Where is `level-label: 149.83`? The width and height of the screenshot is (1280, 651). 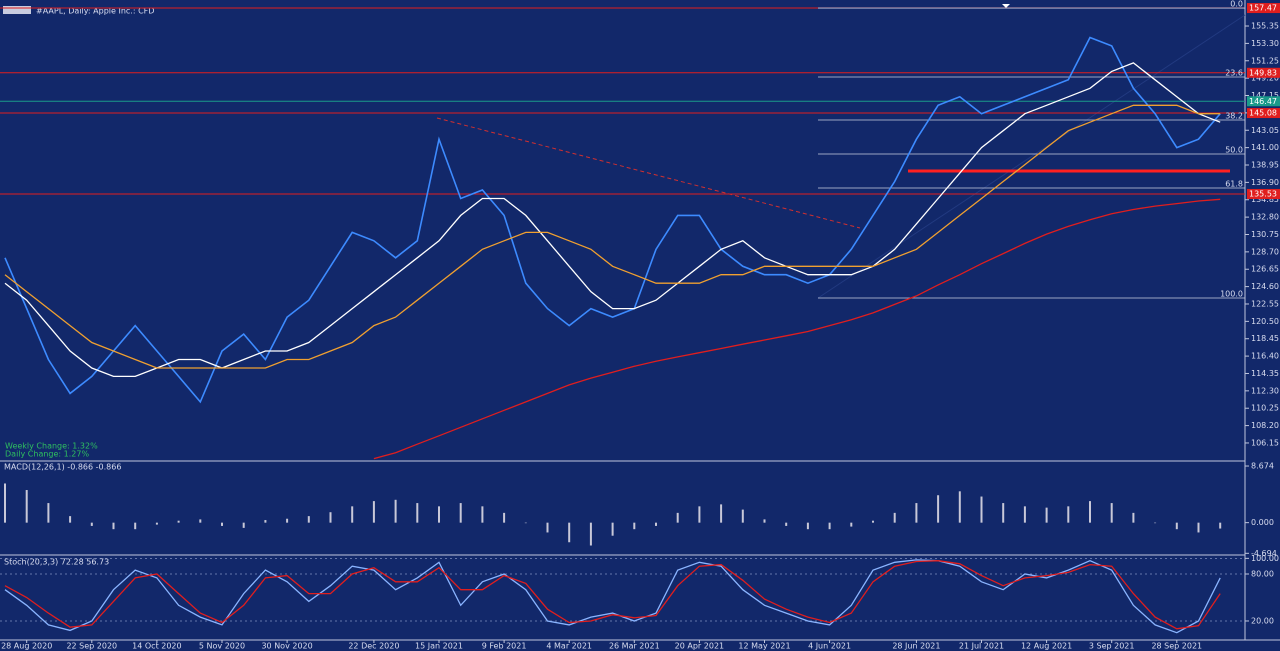 level-label: 149.83 is located at coordinates (1263, 72).